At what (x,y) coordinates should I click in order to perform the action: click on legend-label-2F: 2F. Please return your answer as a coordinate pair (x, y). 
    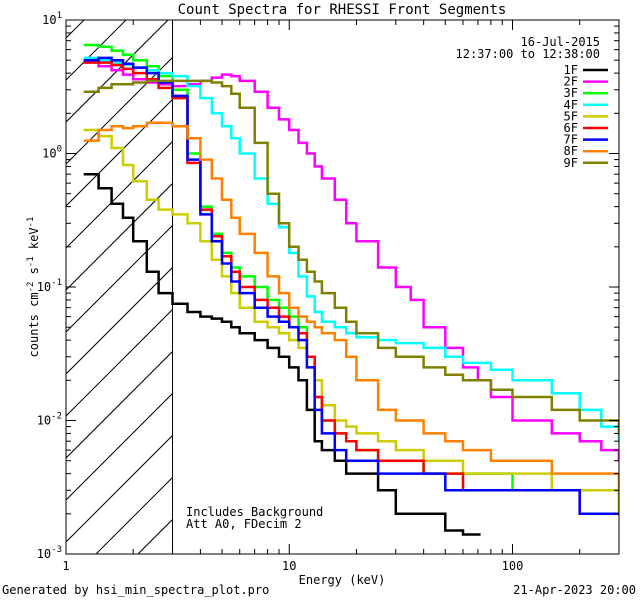
    Looking at the image, I should click on (571, 82).